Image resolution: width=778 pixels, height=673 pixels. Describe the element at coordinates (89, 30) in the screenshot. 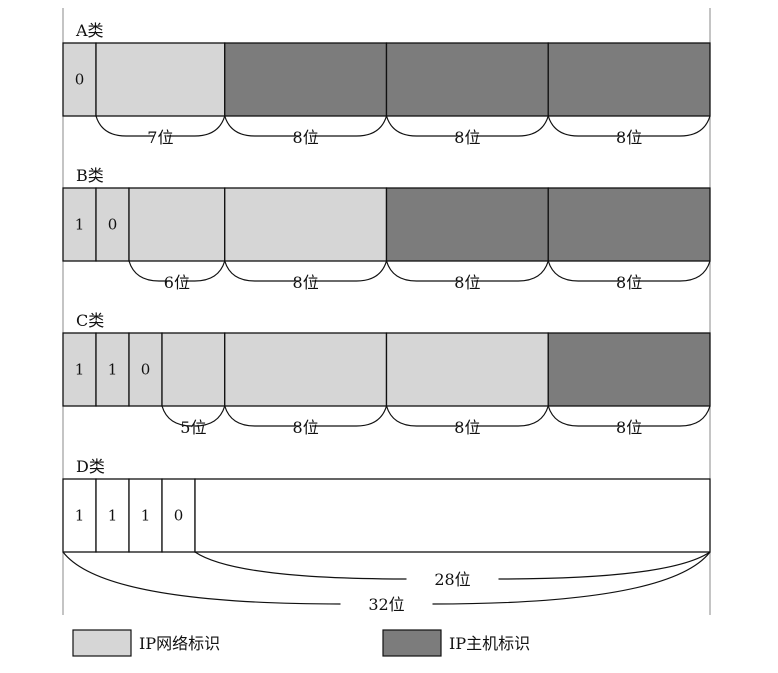

I see `class-label-a: A类` at that location.